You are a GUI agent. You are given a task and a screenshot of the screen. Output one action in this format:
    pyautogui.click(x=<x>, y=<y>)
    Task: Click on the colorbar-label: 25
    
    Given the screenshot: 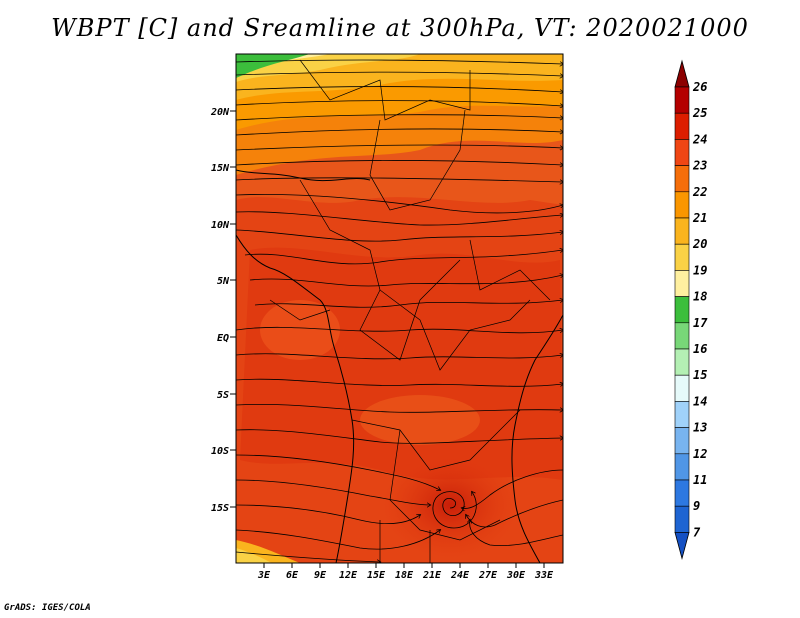 What is the action you would take?
    pyautogui.click(x=699, y=113)
    